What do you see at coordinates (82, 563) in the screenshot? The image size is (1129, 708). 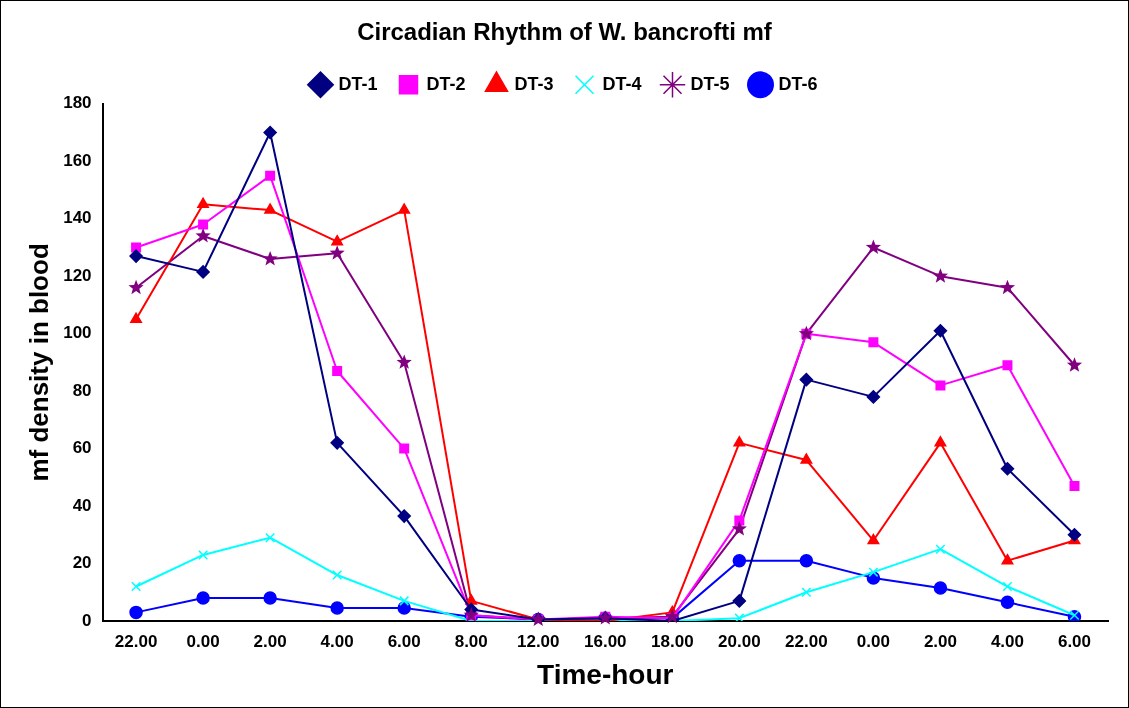 I see `y-tick-label: 20` at bounding box center [82, 563].